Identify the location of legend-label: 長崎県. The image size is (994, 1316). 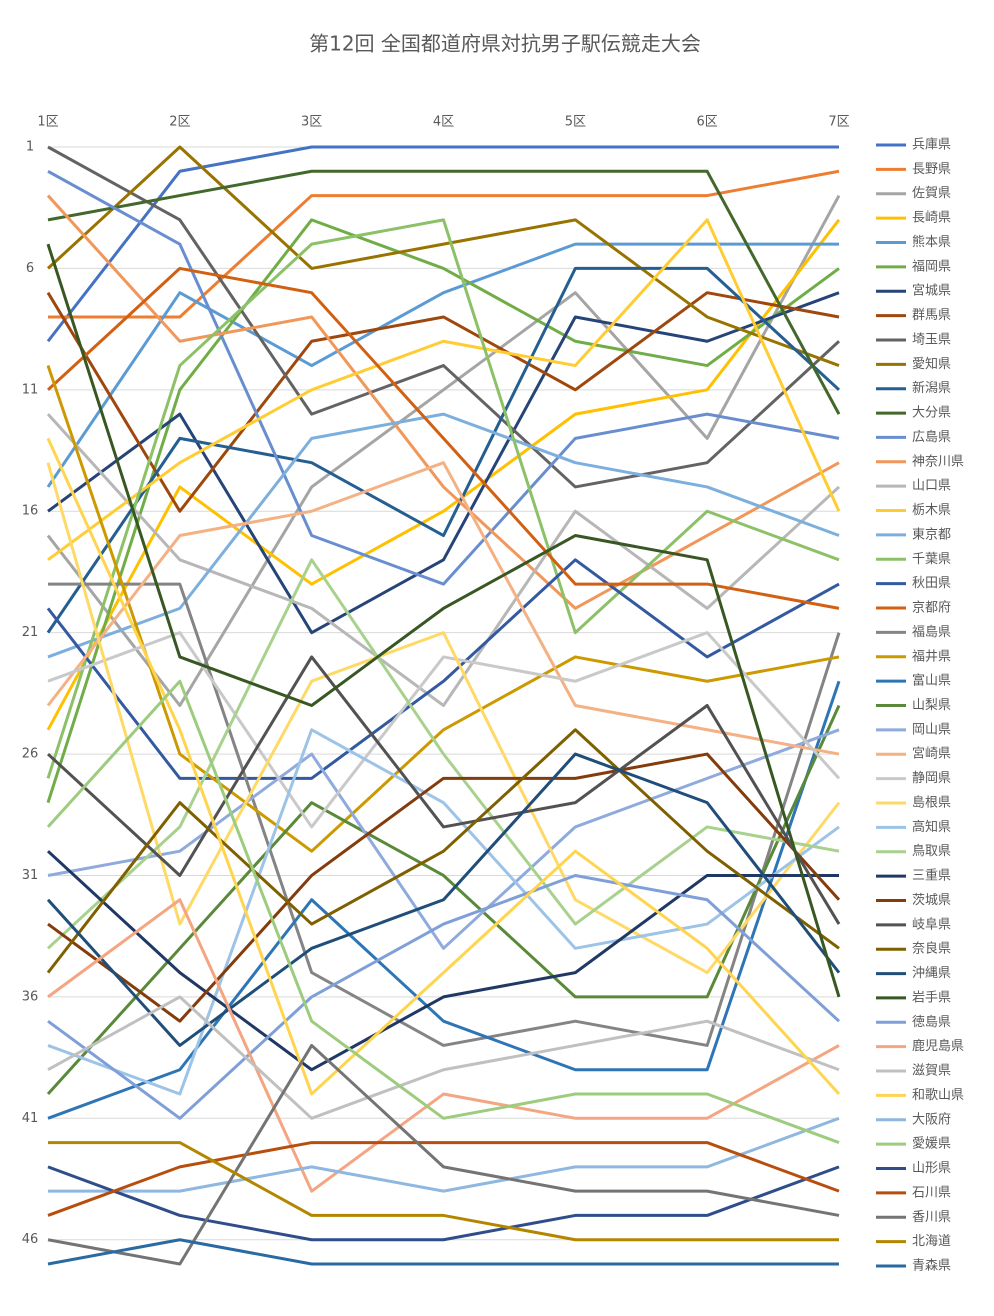
(931, 218).